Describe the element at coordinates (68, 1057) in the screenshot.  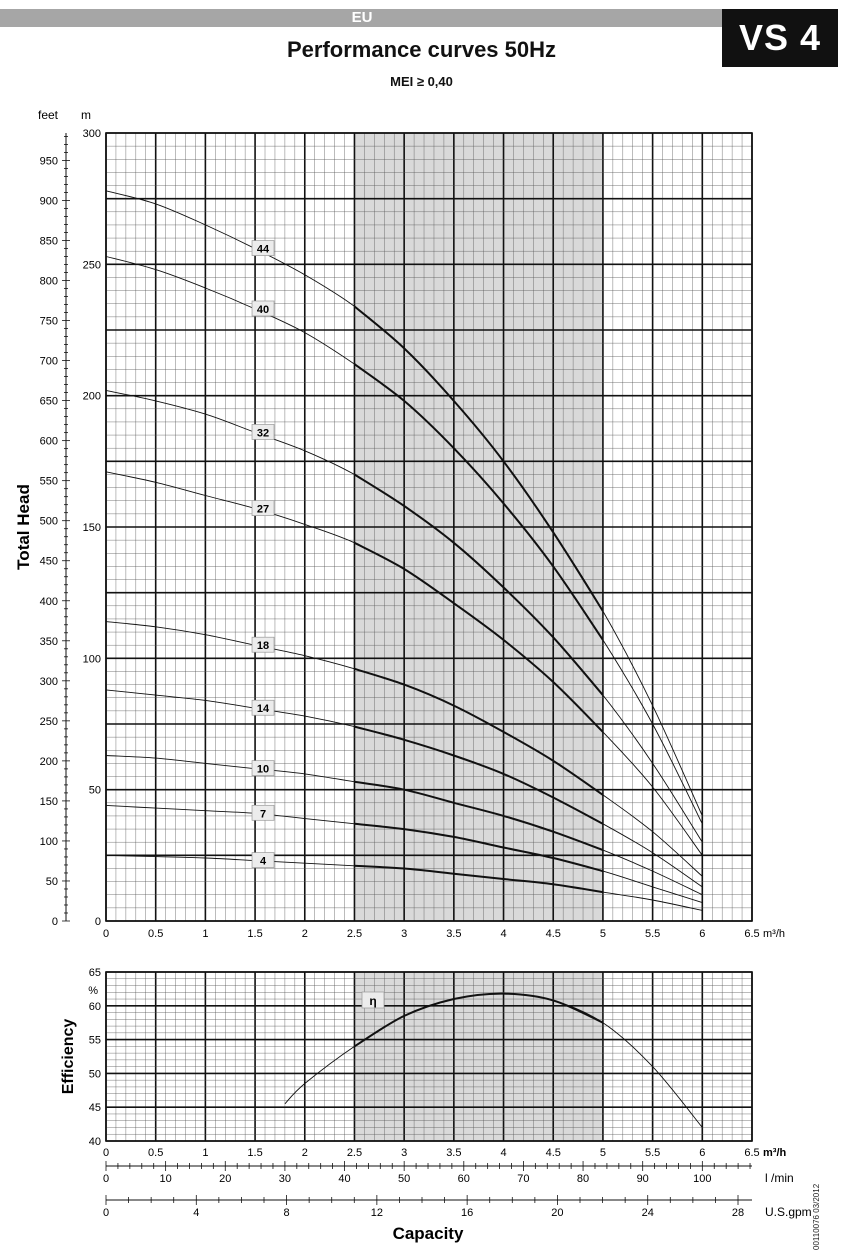
I see `efficiency-axis-title: Efficiency` at that location.